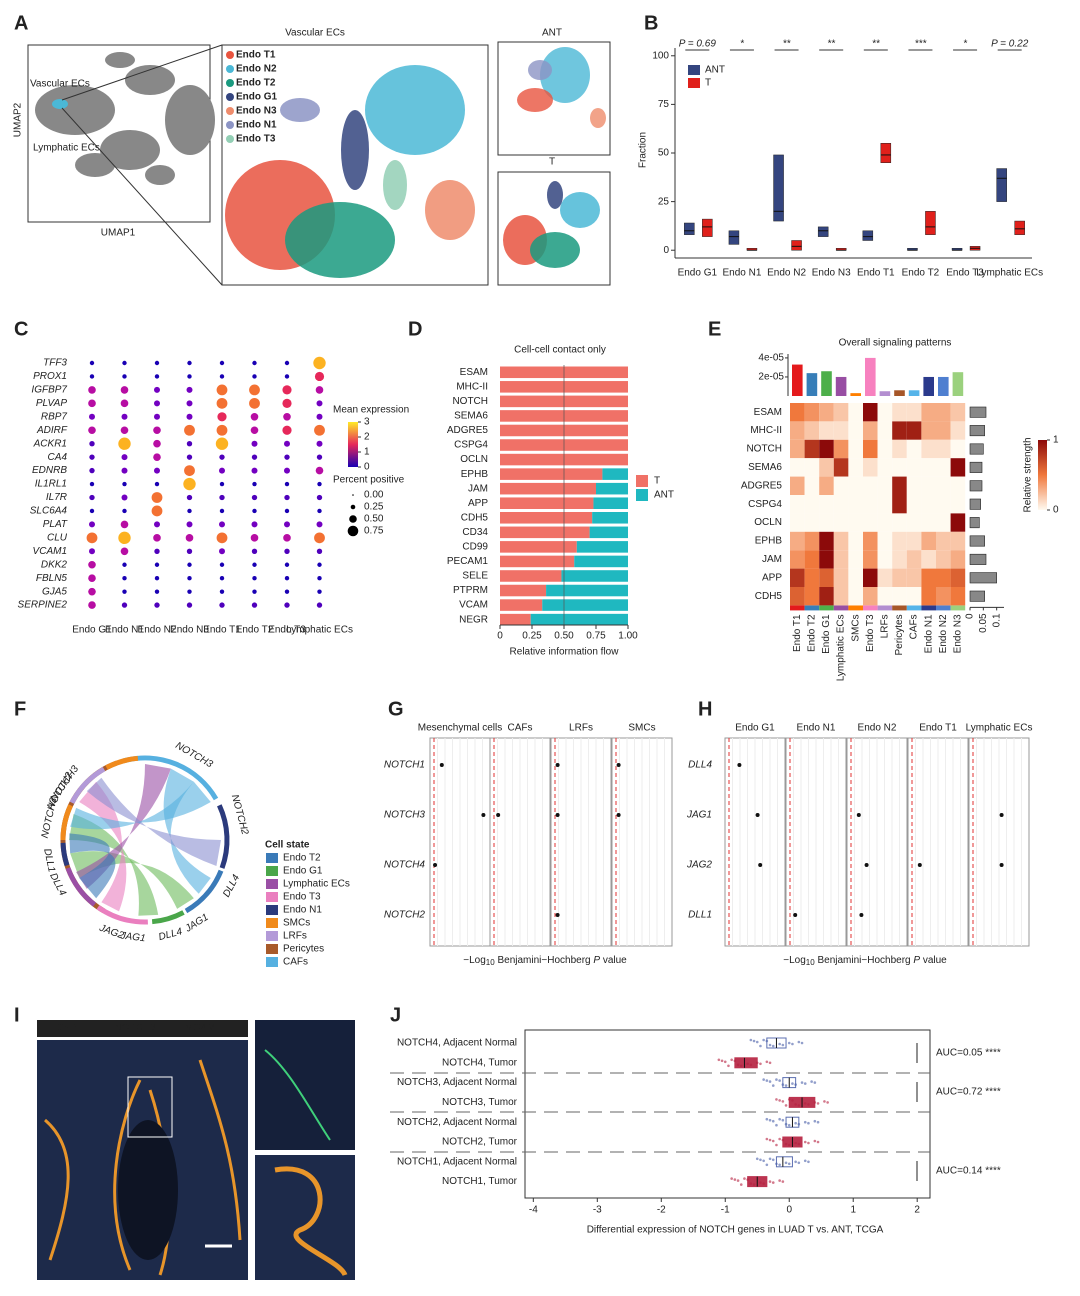 The width and height of the screenshot is (1080, 1296). Describe the element at coordinates (473, 605) in the screenshot. I see `row-label: VCAM` at that location.